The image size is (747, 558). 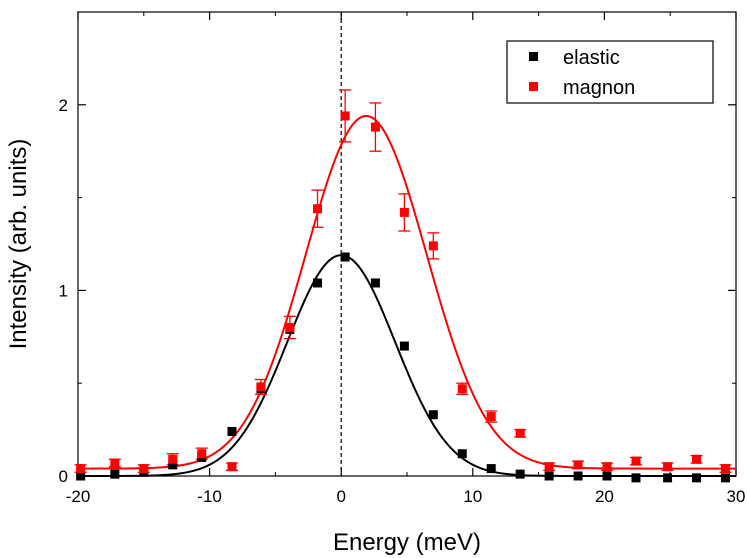 What do you see at coordinates (63, 105) in the screenshot?
I see `y-tick-label: 2` at bounding box center [63, 105].